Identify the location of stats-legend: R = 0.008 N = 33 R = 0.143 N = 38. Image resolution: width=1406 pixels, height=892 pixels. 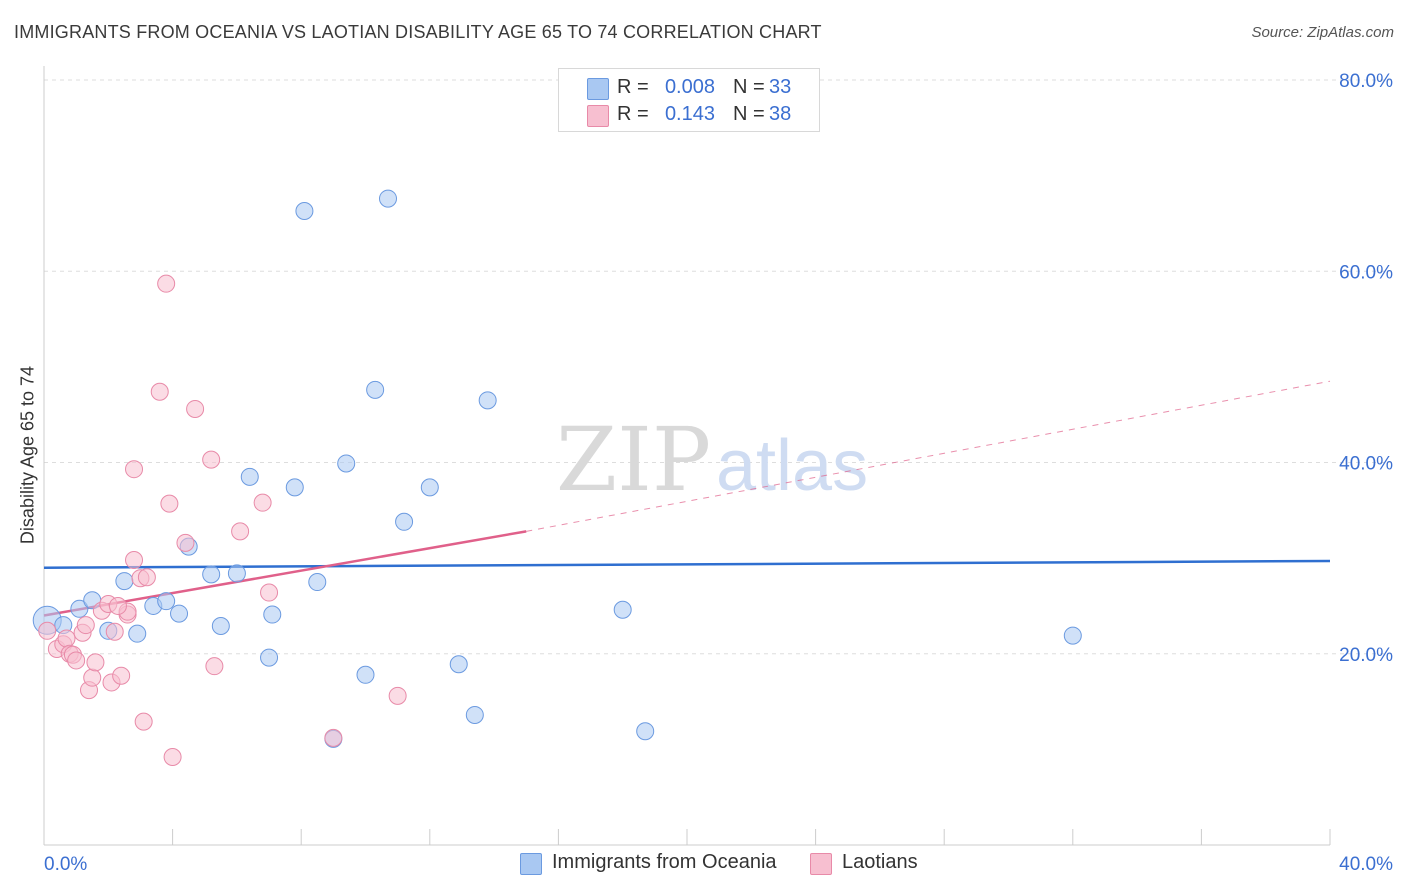
(689, 100).